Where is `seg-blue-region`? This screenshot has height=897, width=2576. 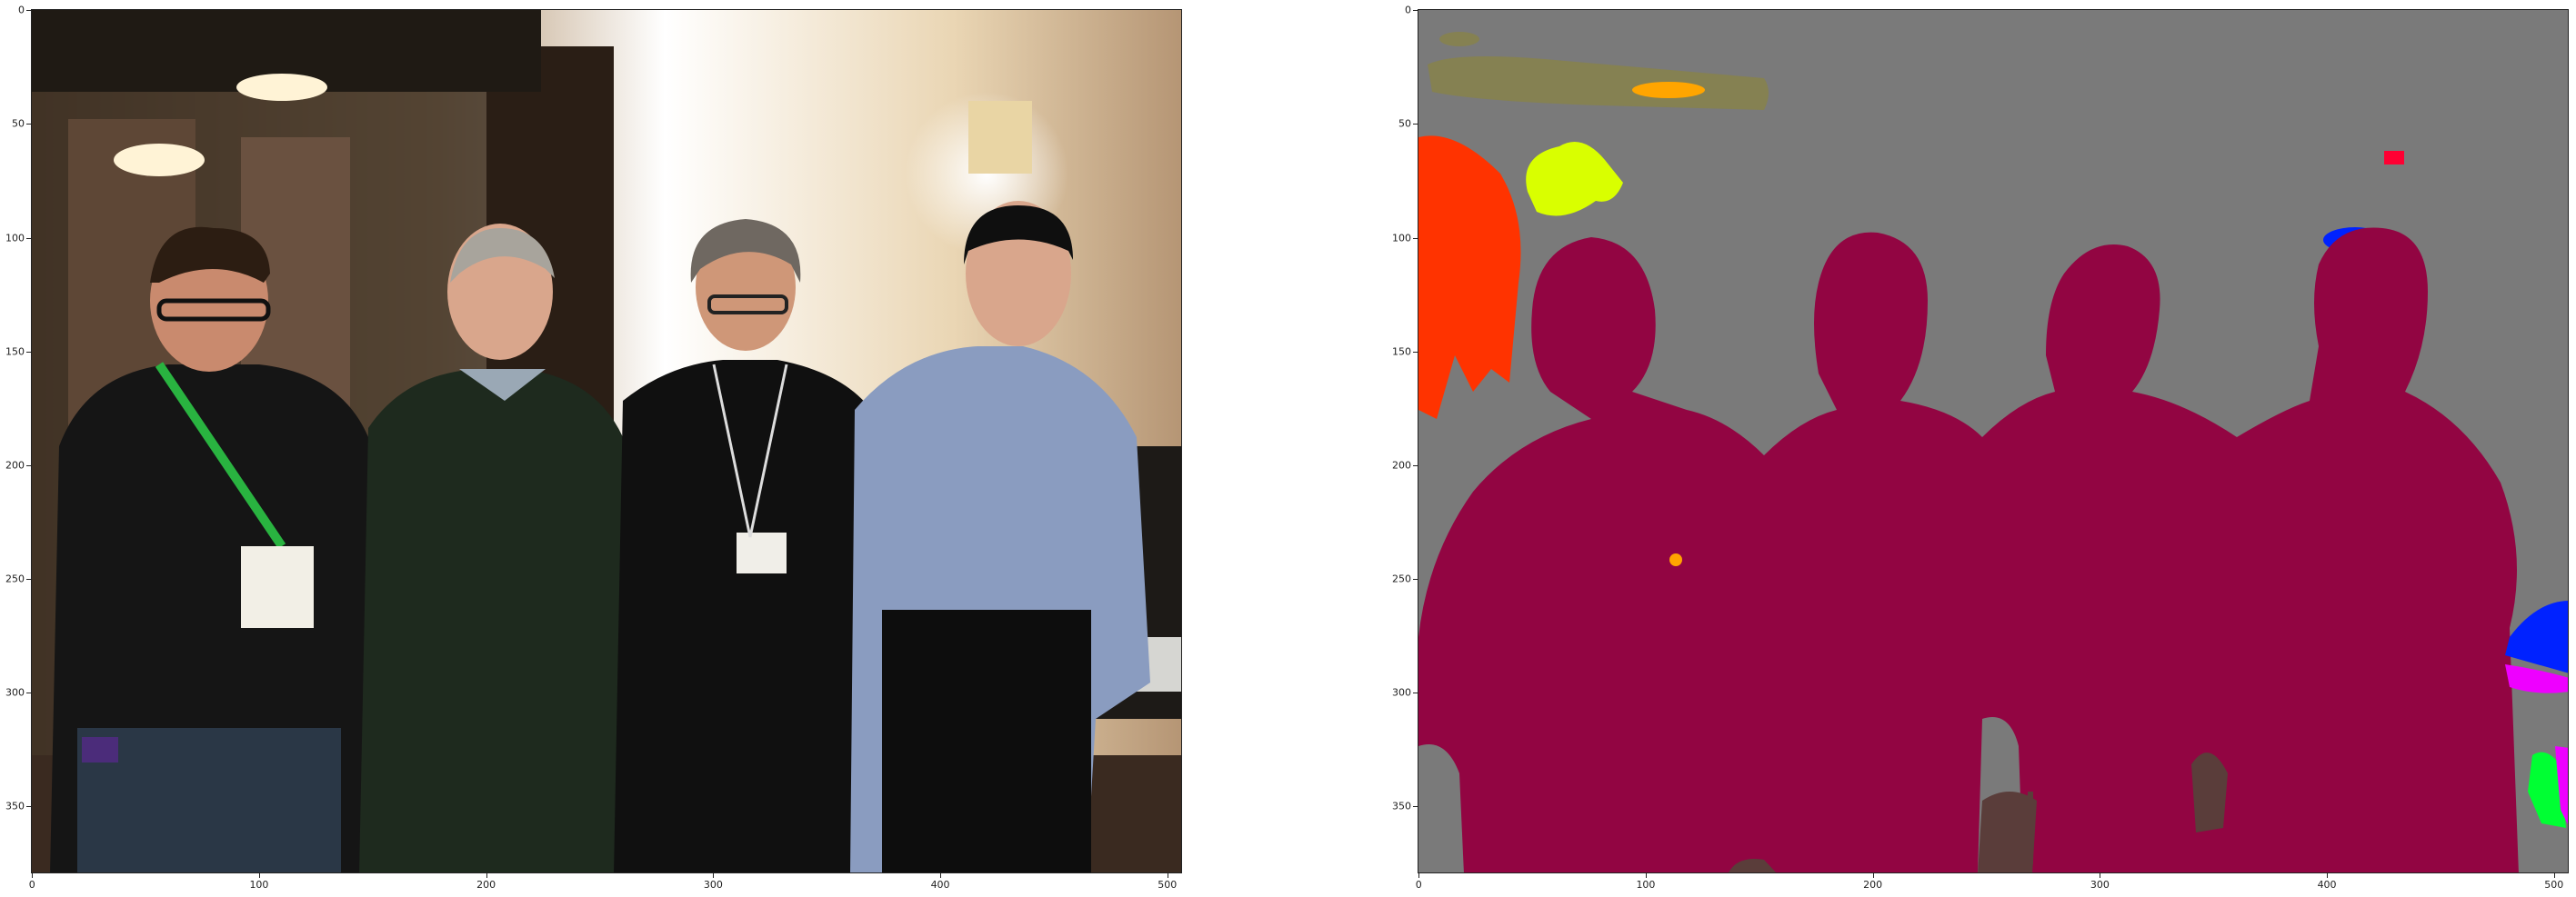
seg-blue-region is located at coordinates (2537, 637).